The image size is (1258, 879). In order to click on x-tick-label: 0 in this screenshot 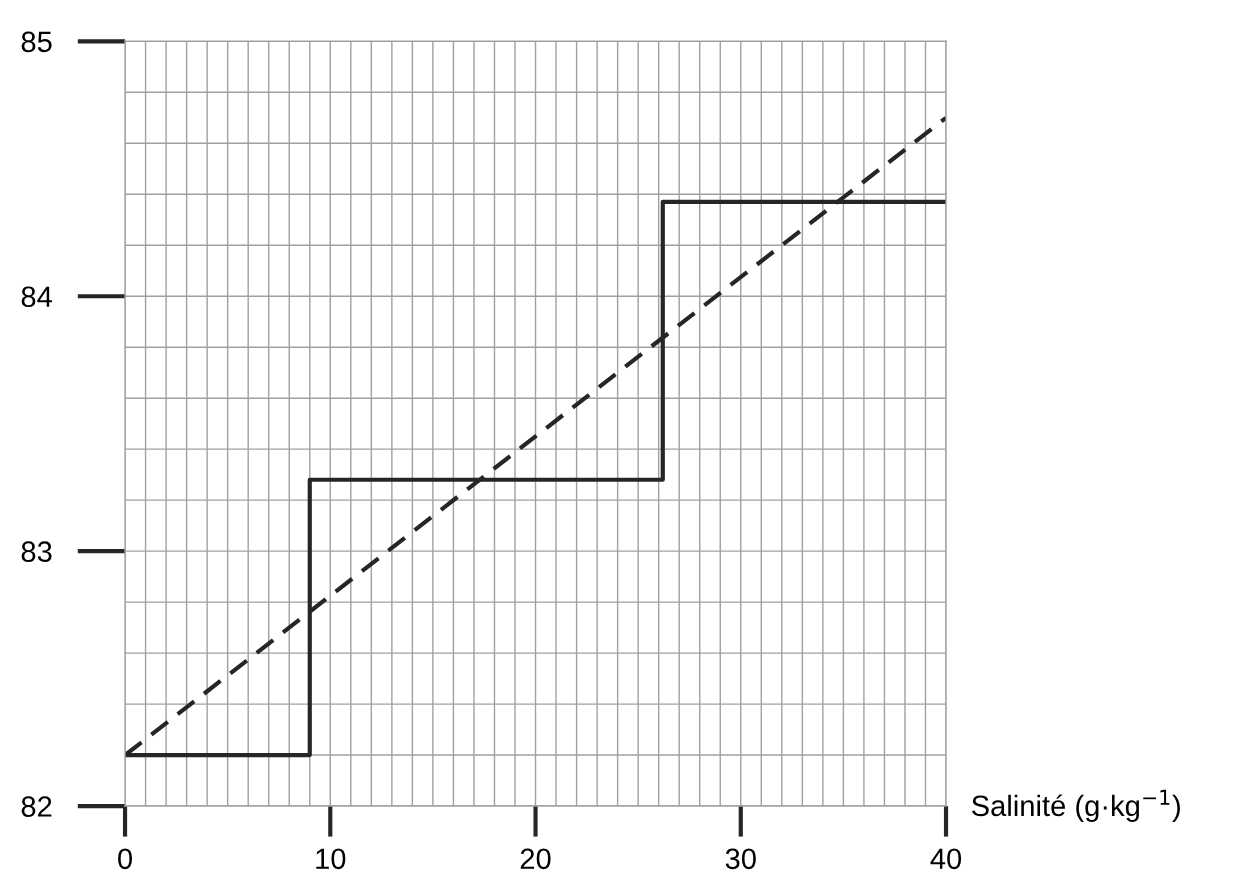, I will do `click(125, 859)`.